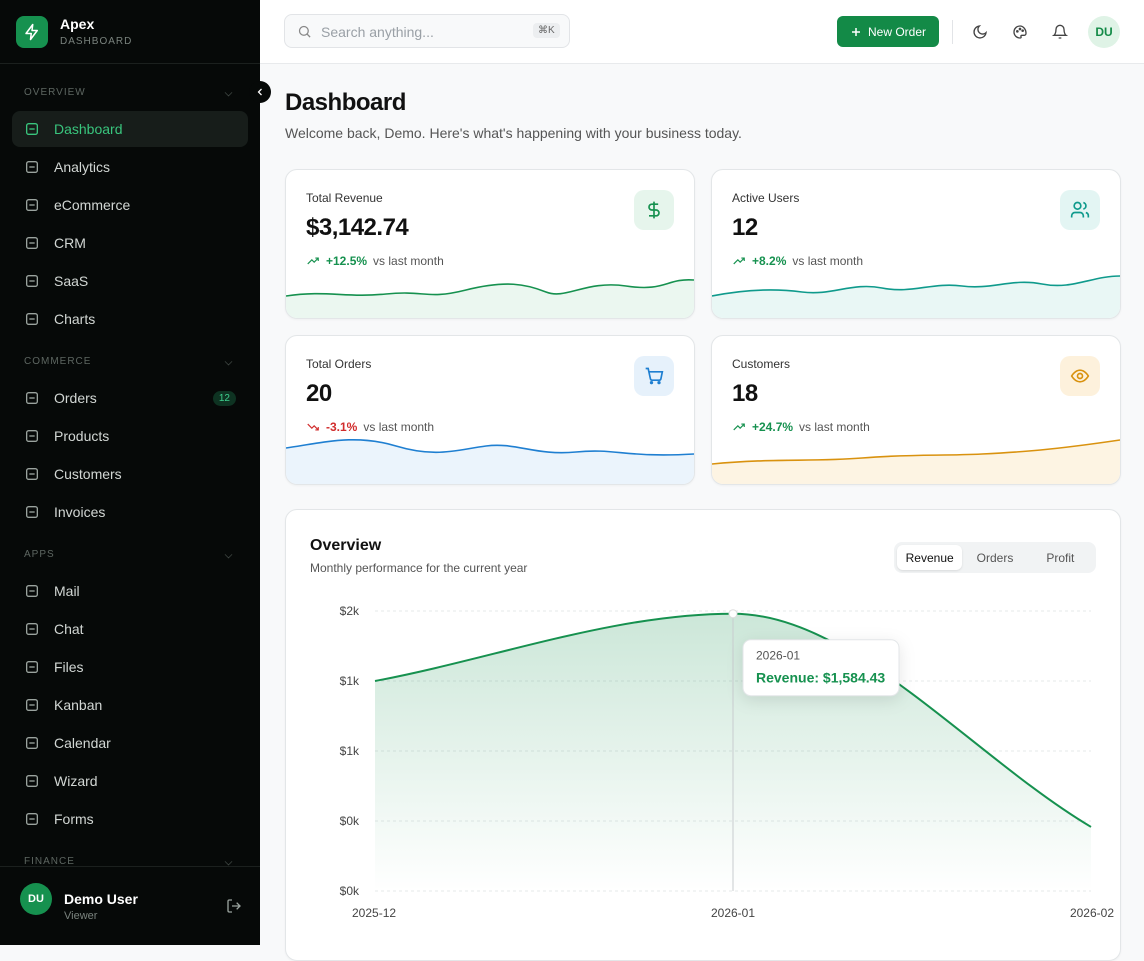 This screenshot has height=961, width=1144. I want to click on stat-change-value: -3.1%, so click(342, 427).